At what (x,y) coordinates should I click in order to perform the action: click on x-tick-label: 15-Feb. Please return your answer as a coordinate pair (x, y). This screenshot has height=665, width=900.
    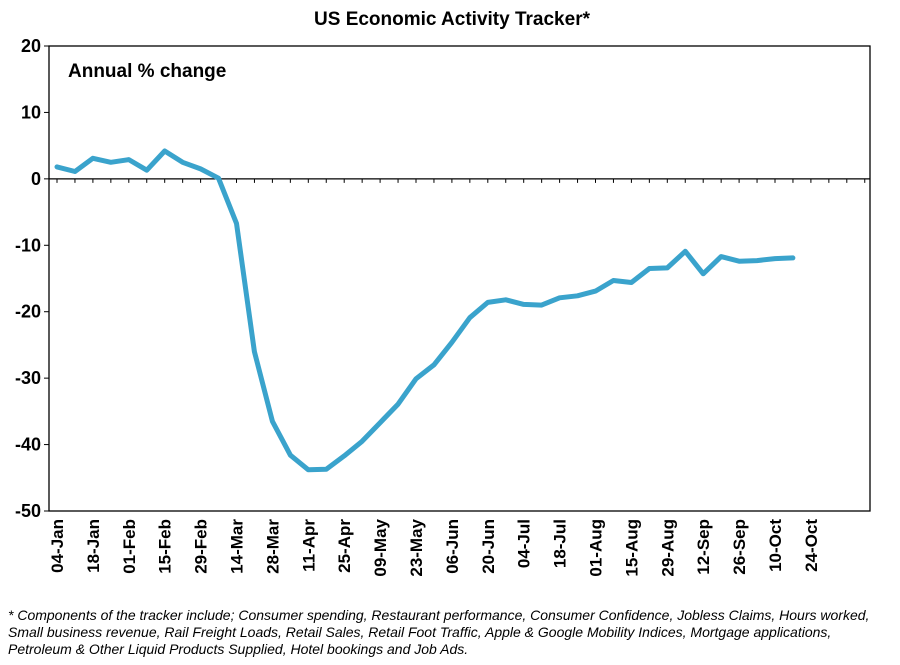
    Looking at the image, I should click on (165, 546).